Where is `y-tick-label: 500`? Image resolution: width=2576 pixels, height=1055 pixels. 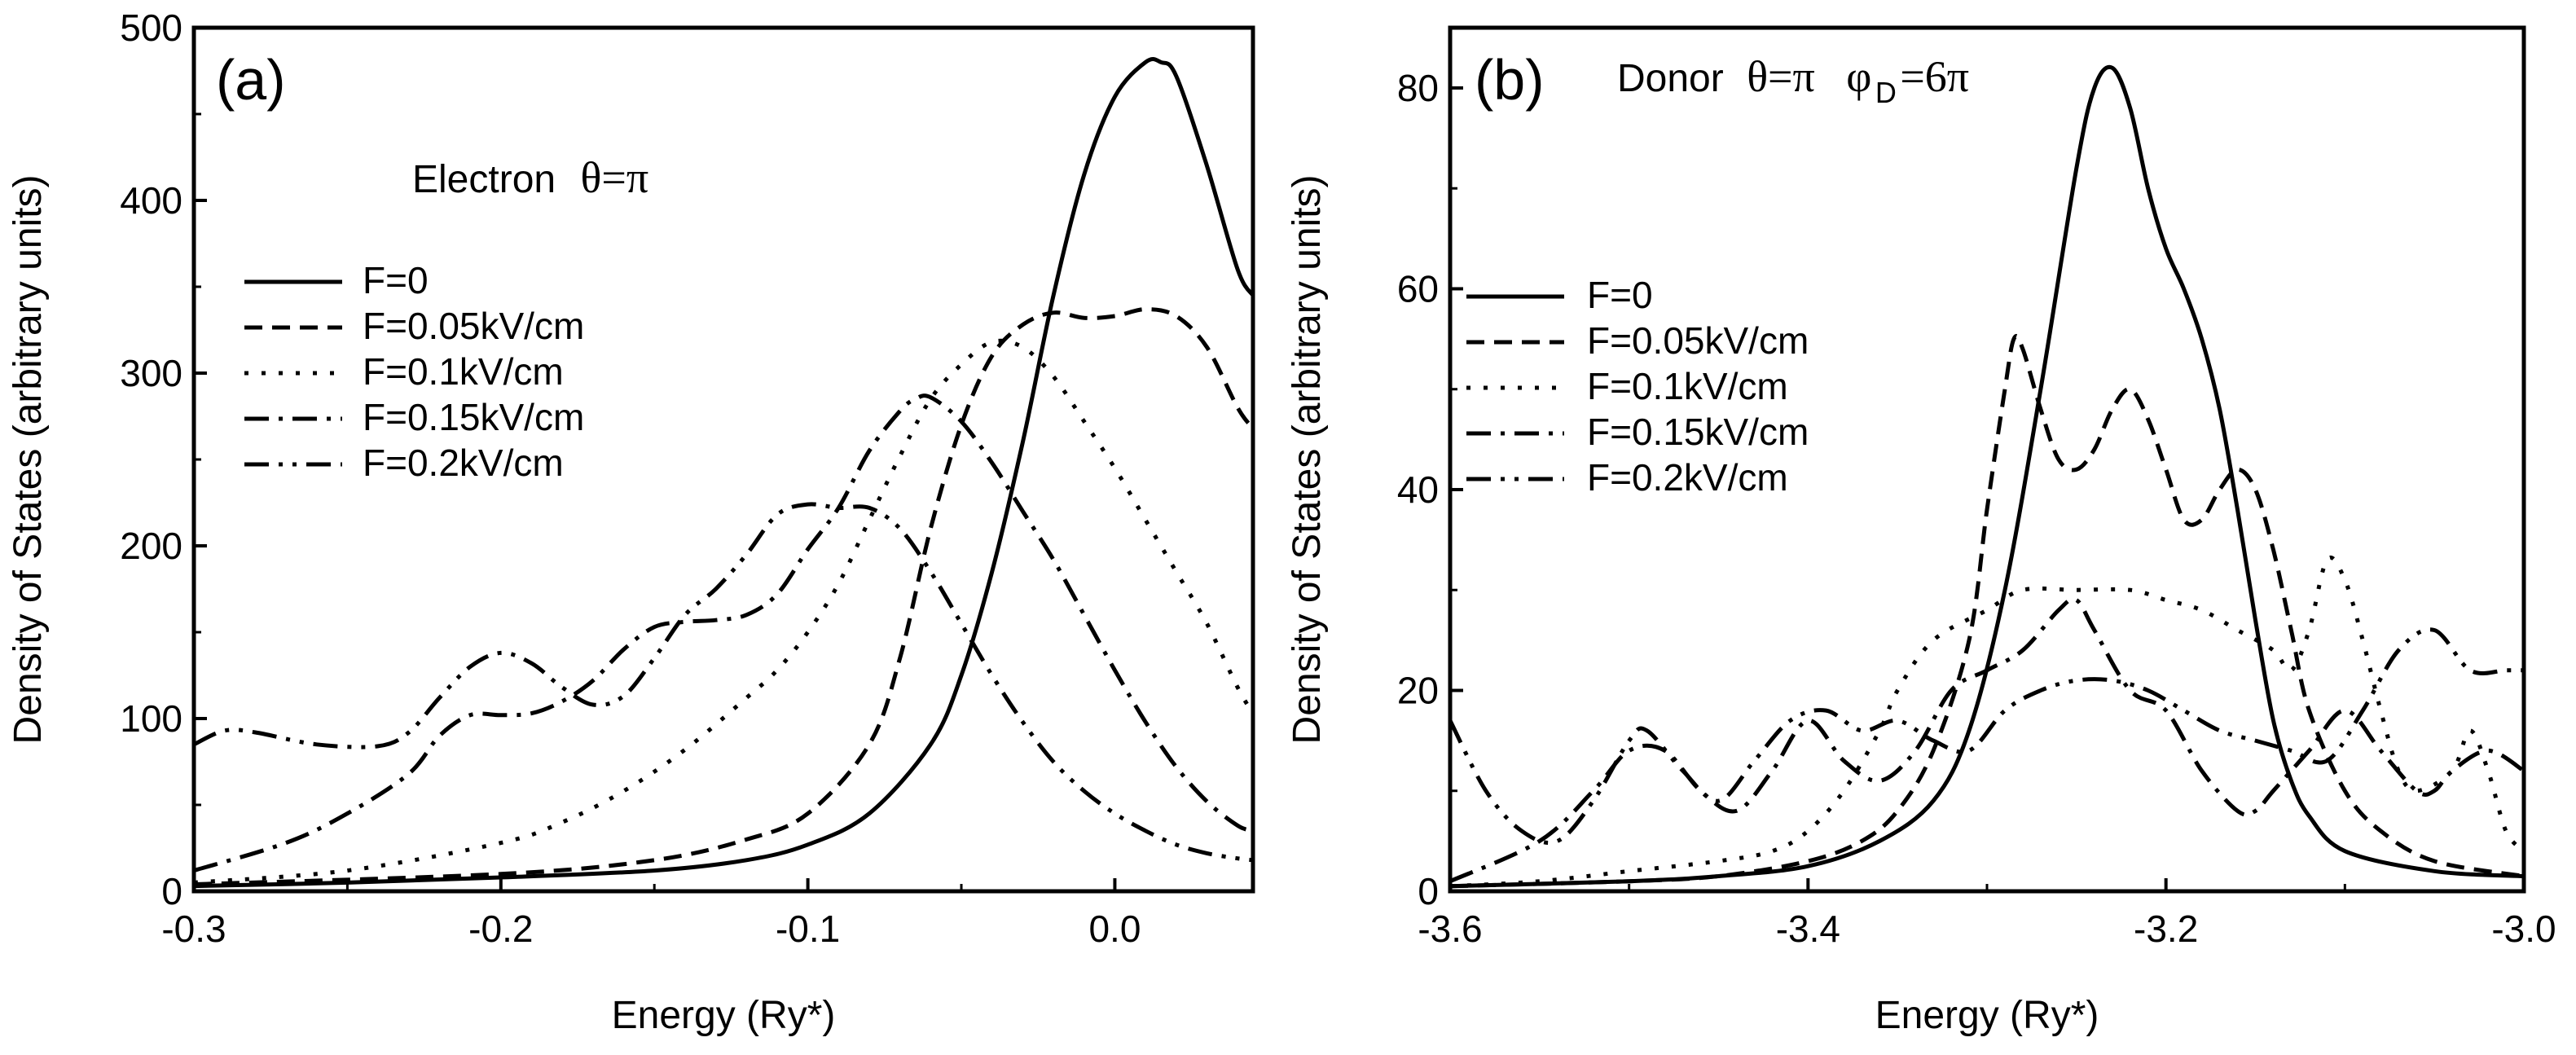
y-tick-label: 500 is located at coordinates (151, 28).